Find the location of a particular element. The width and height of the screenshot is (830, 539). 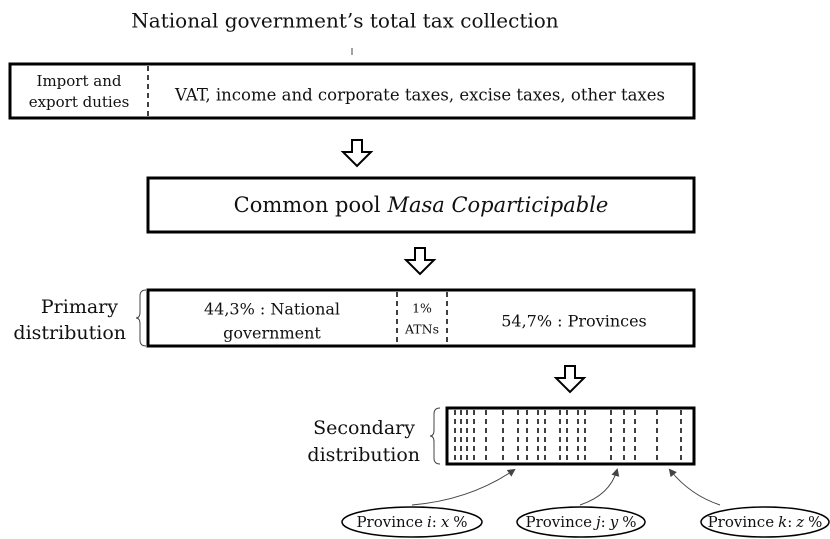

province-labels: Province i: x% Province j: y% Province k: z% is located at coordinates (585, 522).